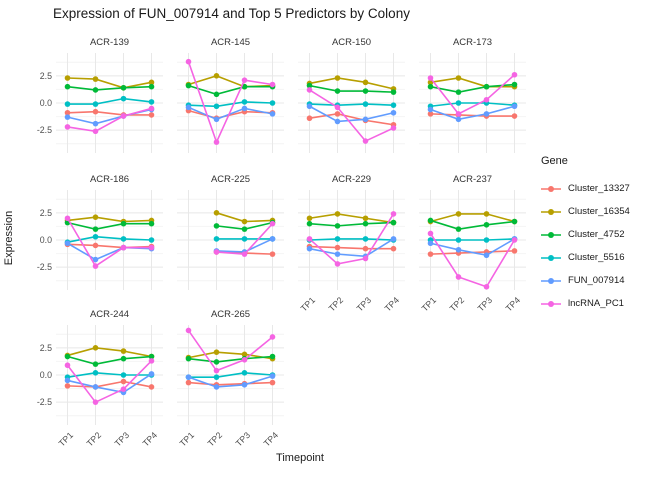  I want to click on legend-item-label: lncRNA_PC1, so click(596, 303).